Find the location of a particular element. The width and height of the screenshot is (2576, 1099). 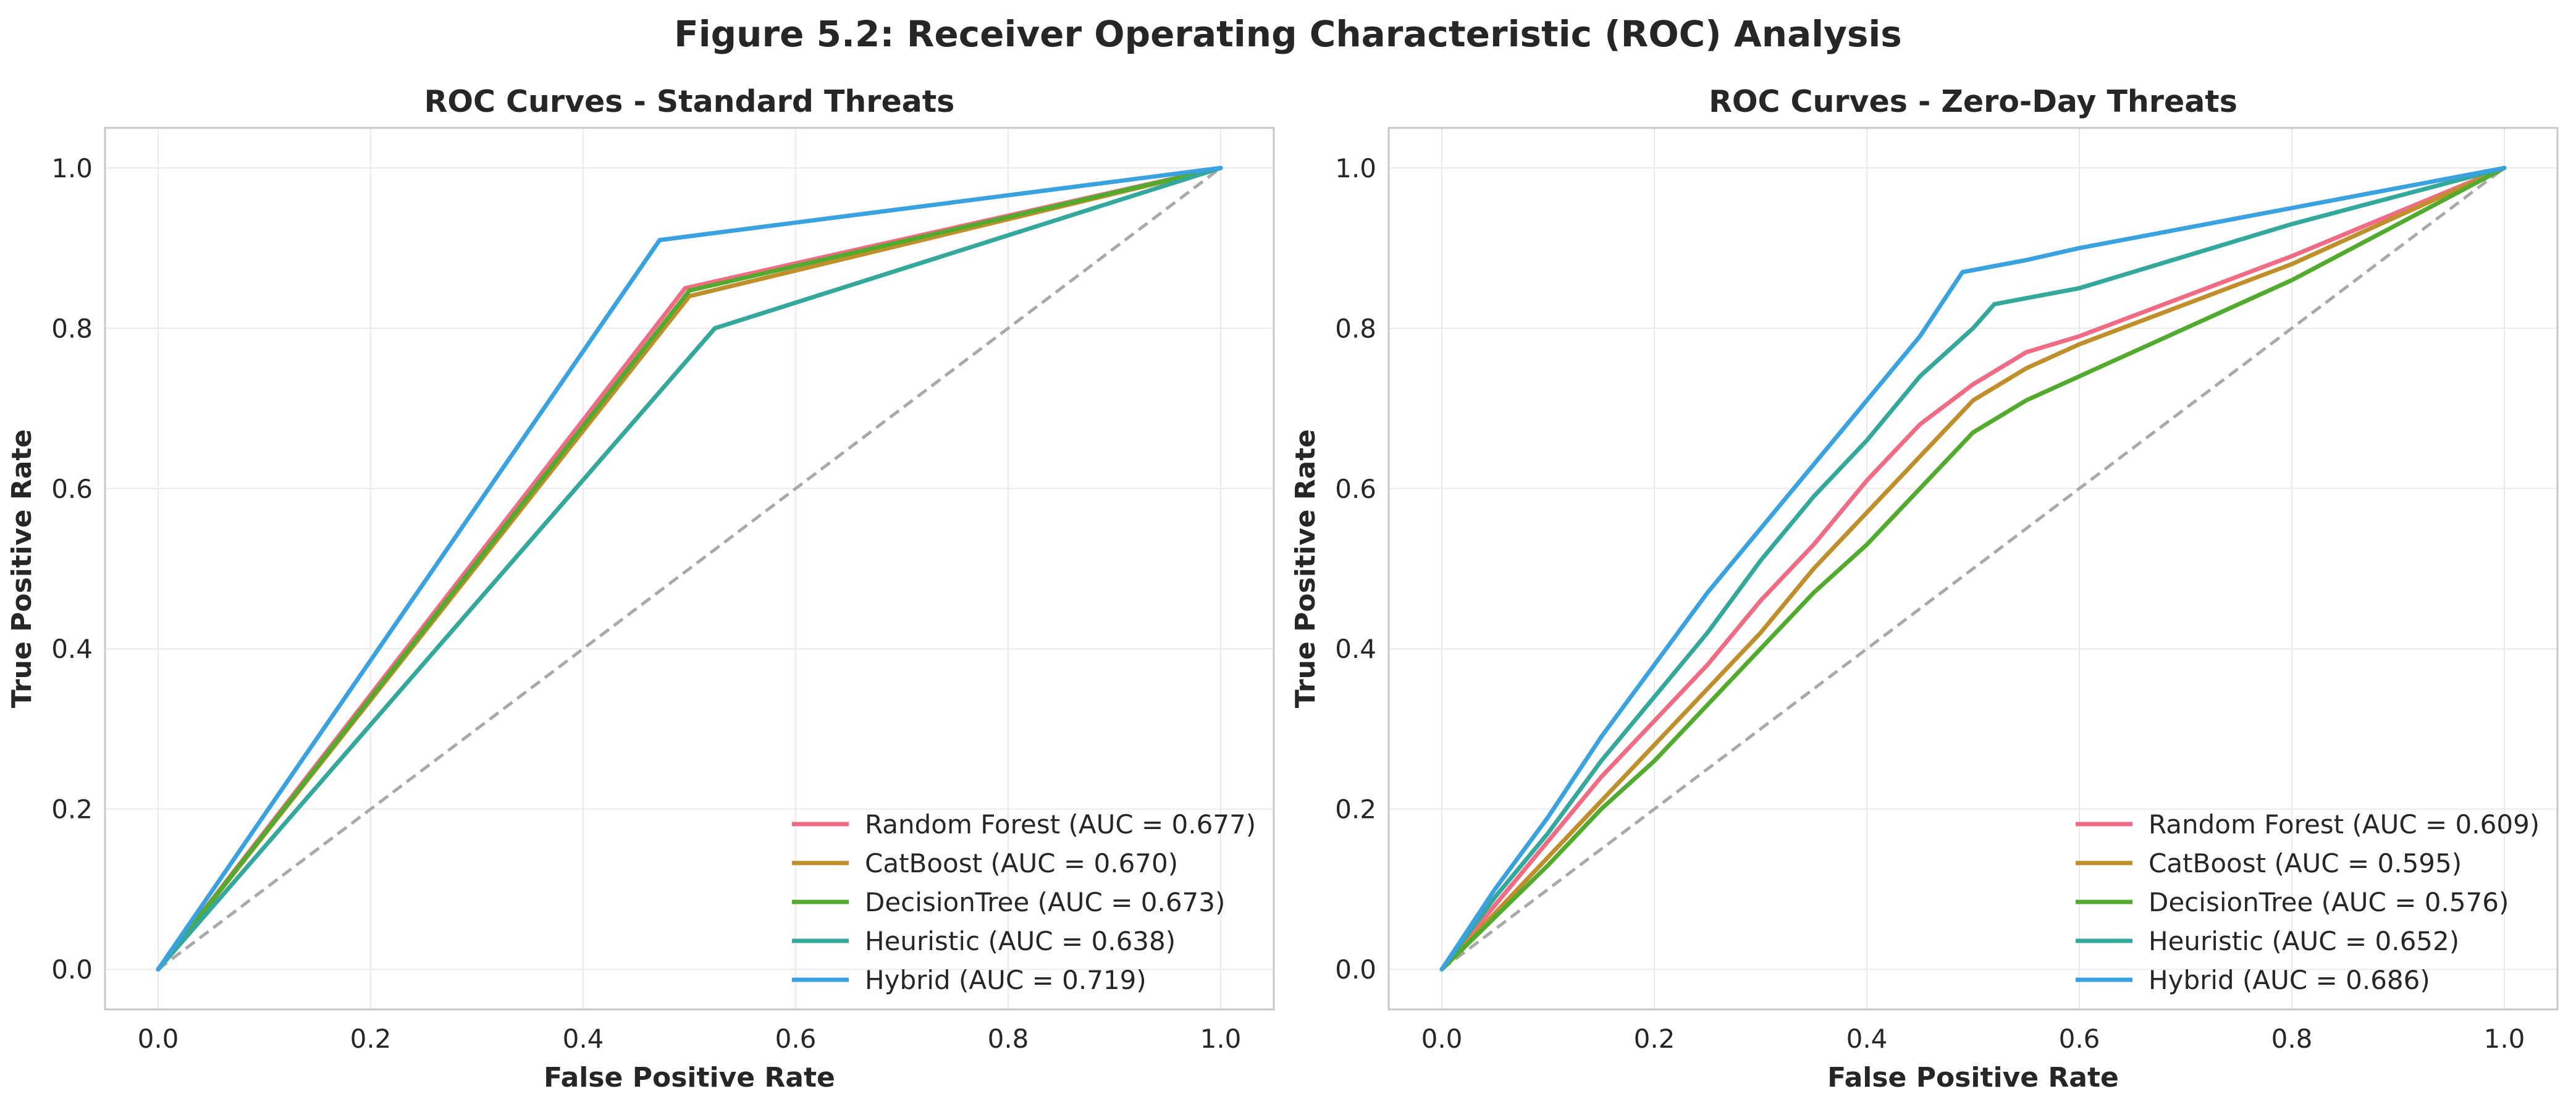

legend-label: Heuristic (AUC = 0.652) is located at coordinates (2304, 941).